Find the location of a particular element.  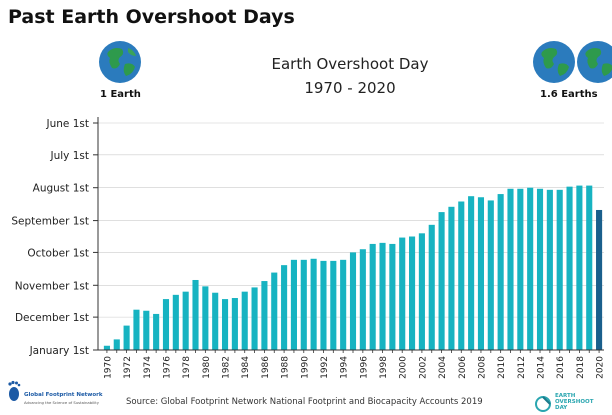

bar-2019 is located at coordinates (589, 267).